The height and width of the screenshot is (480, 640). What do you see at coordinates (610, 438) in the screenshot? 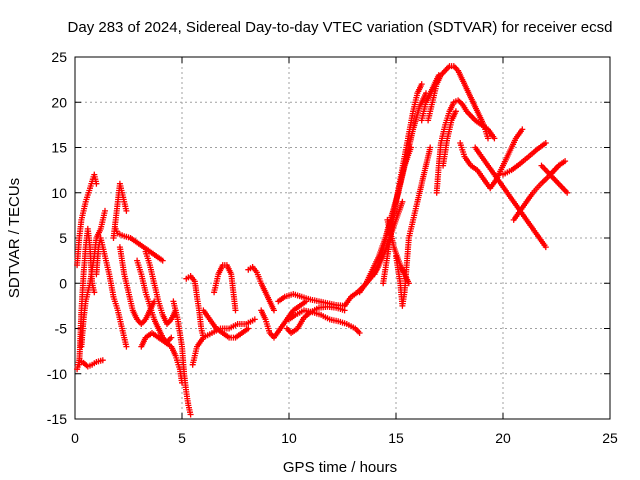
I see `x-tick-label: 25` at bounding box center [610, 438].